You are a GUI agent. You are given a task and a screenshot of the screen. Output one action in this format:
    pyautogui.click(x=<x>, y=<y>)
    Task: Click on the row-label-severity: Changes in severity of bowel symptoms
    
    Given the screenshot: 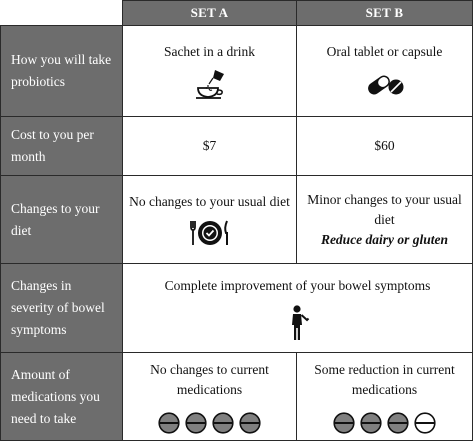 What is the action you would take?
    pyautogui.click(x=61, y=308)
    